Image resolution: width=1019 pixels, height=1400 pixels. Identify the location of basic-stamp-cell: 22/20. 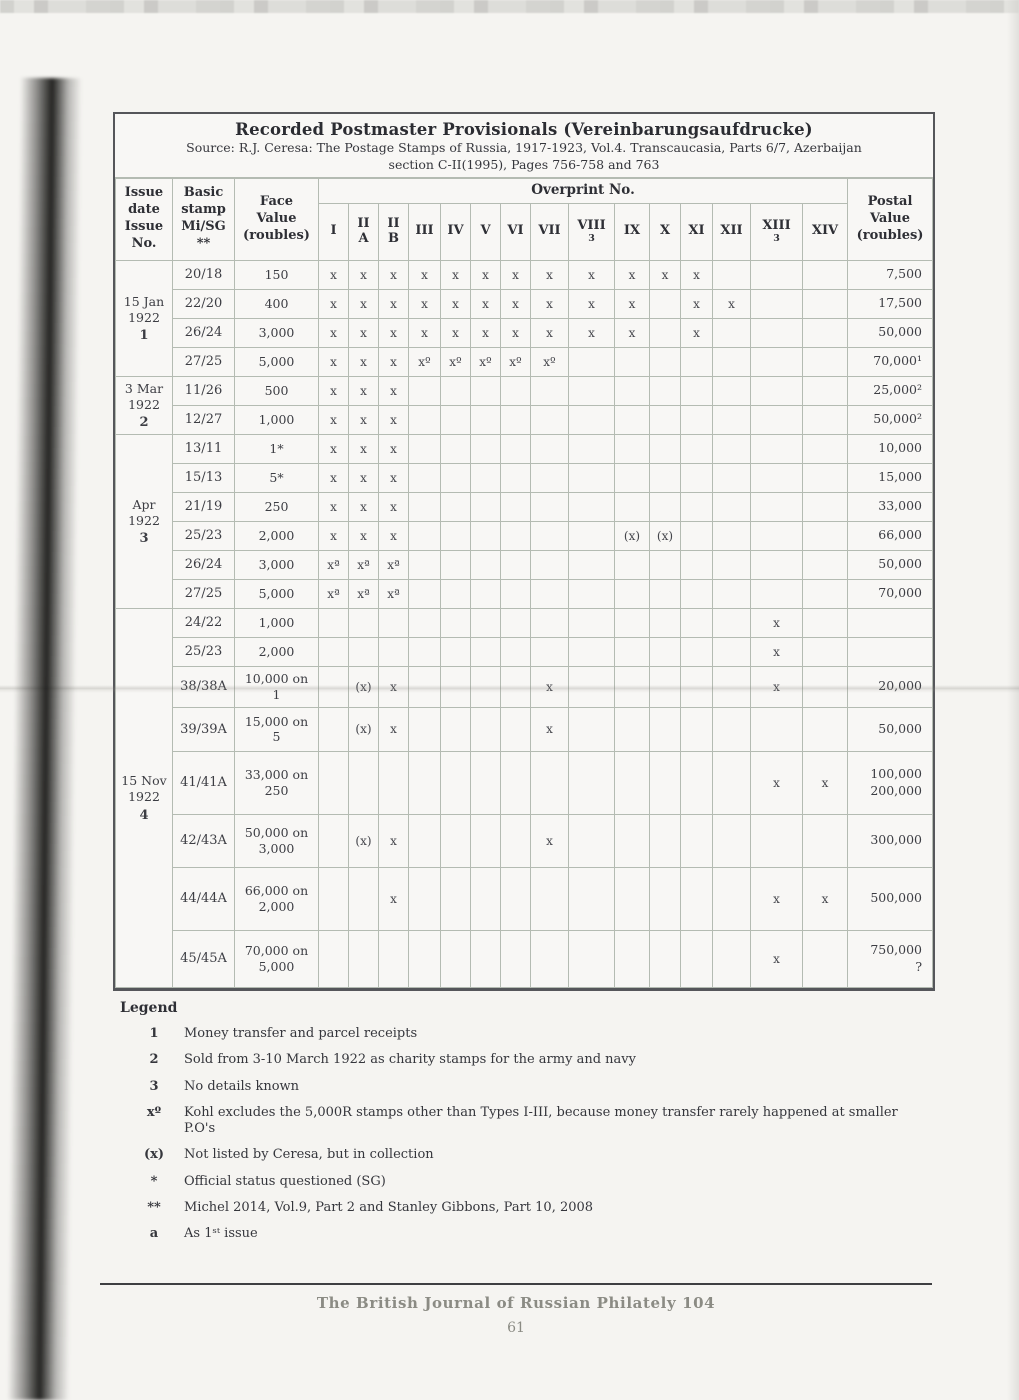
(203, 303).